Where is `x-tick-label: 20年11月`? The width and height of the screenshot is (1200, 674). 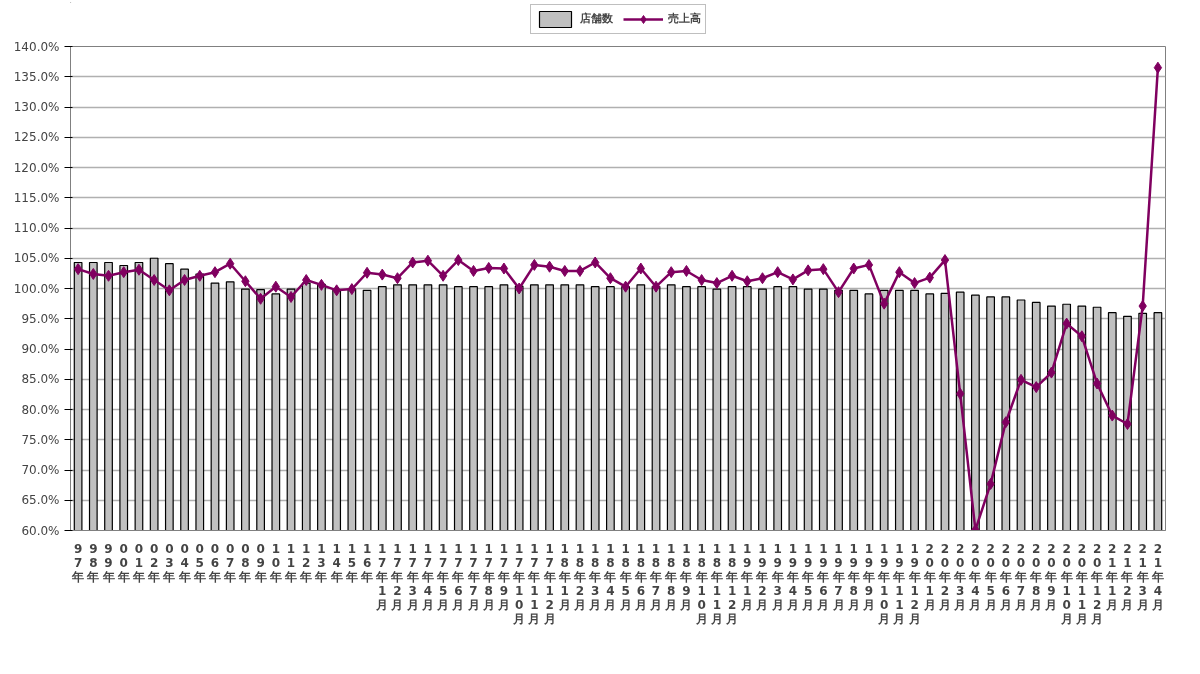
x-tick-label: 20年11月 is located at coordinates (1081, 583).